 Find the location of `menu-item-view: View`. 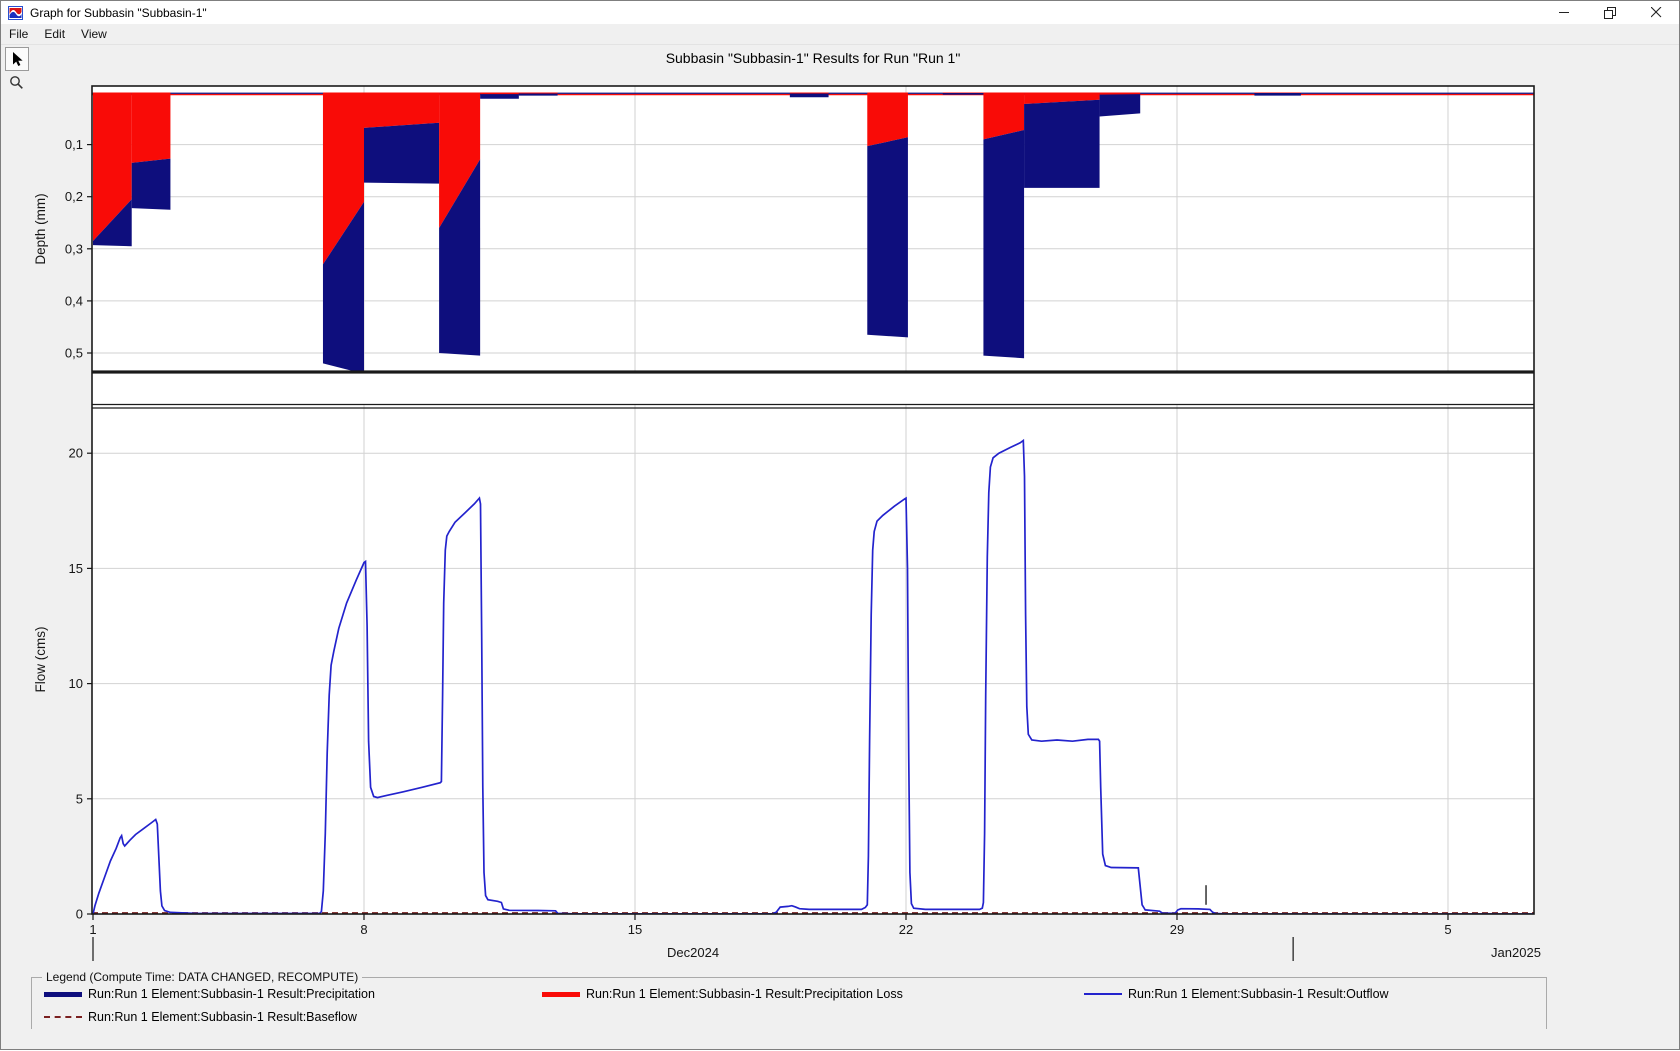

menu-item-view: View is located at coordinates (94, 34).